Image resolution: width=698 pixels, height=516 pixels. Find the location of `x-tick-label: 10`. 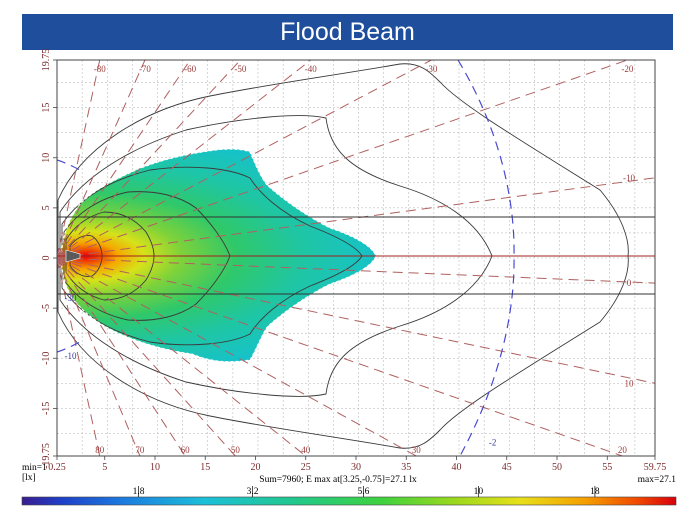

x-tick-label: 10 is located at coordinates (155, 467).